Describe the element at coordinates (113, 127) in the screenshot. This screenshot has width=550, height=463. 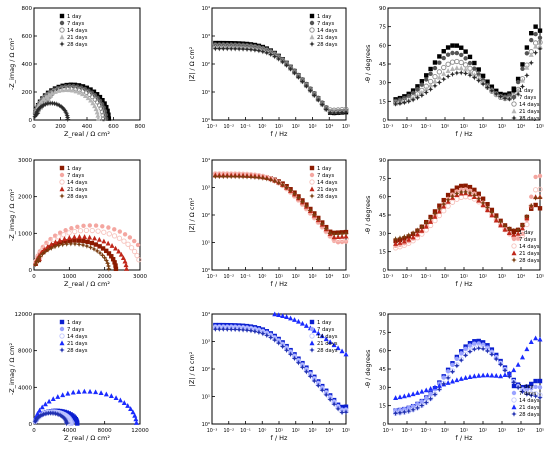
I see `x-tick-label: 600` at that location.